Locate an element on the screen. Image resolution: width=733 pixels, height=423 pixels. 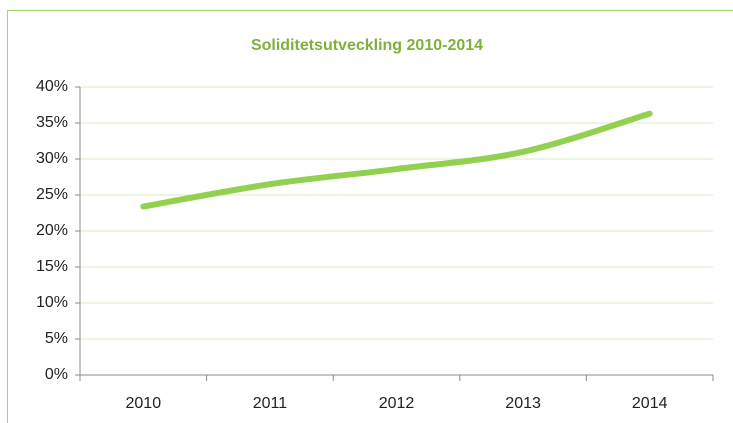
y-tick-label: 35% is located at coordinates (52, 122).